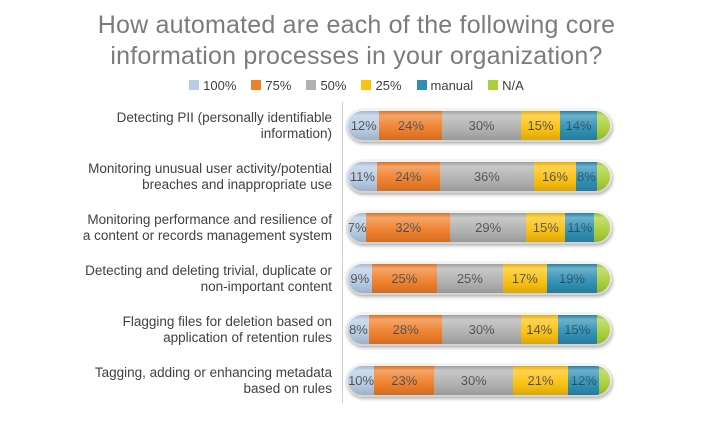 This screenshot has height=429, width=713. I want to click on segment-value-label: 9%, so click(360, 278).